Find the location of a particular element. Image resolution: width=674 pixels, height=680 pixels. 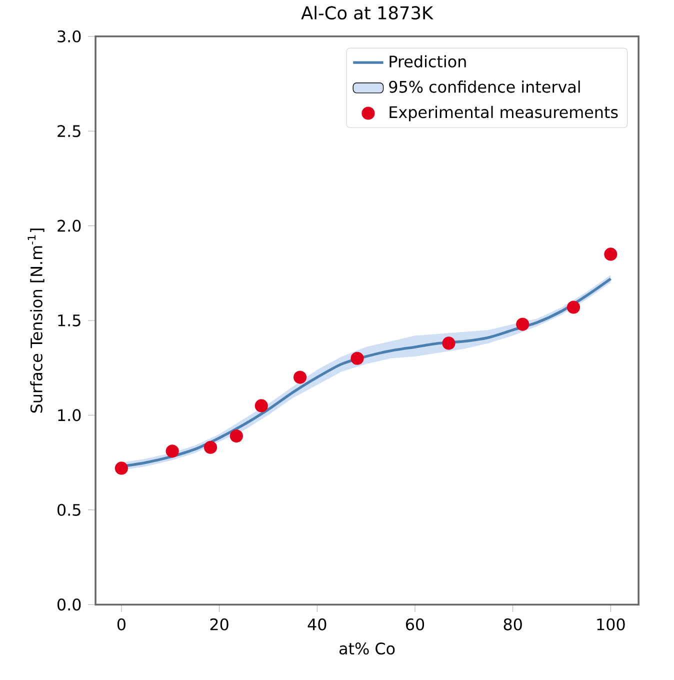

y-tick-label: 2.0 is located at coordinates (69, 226).